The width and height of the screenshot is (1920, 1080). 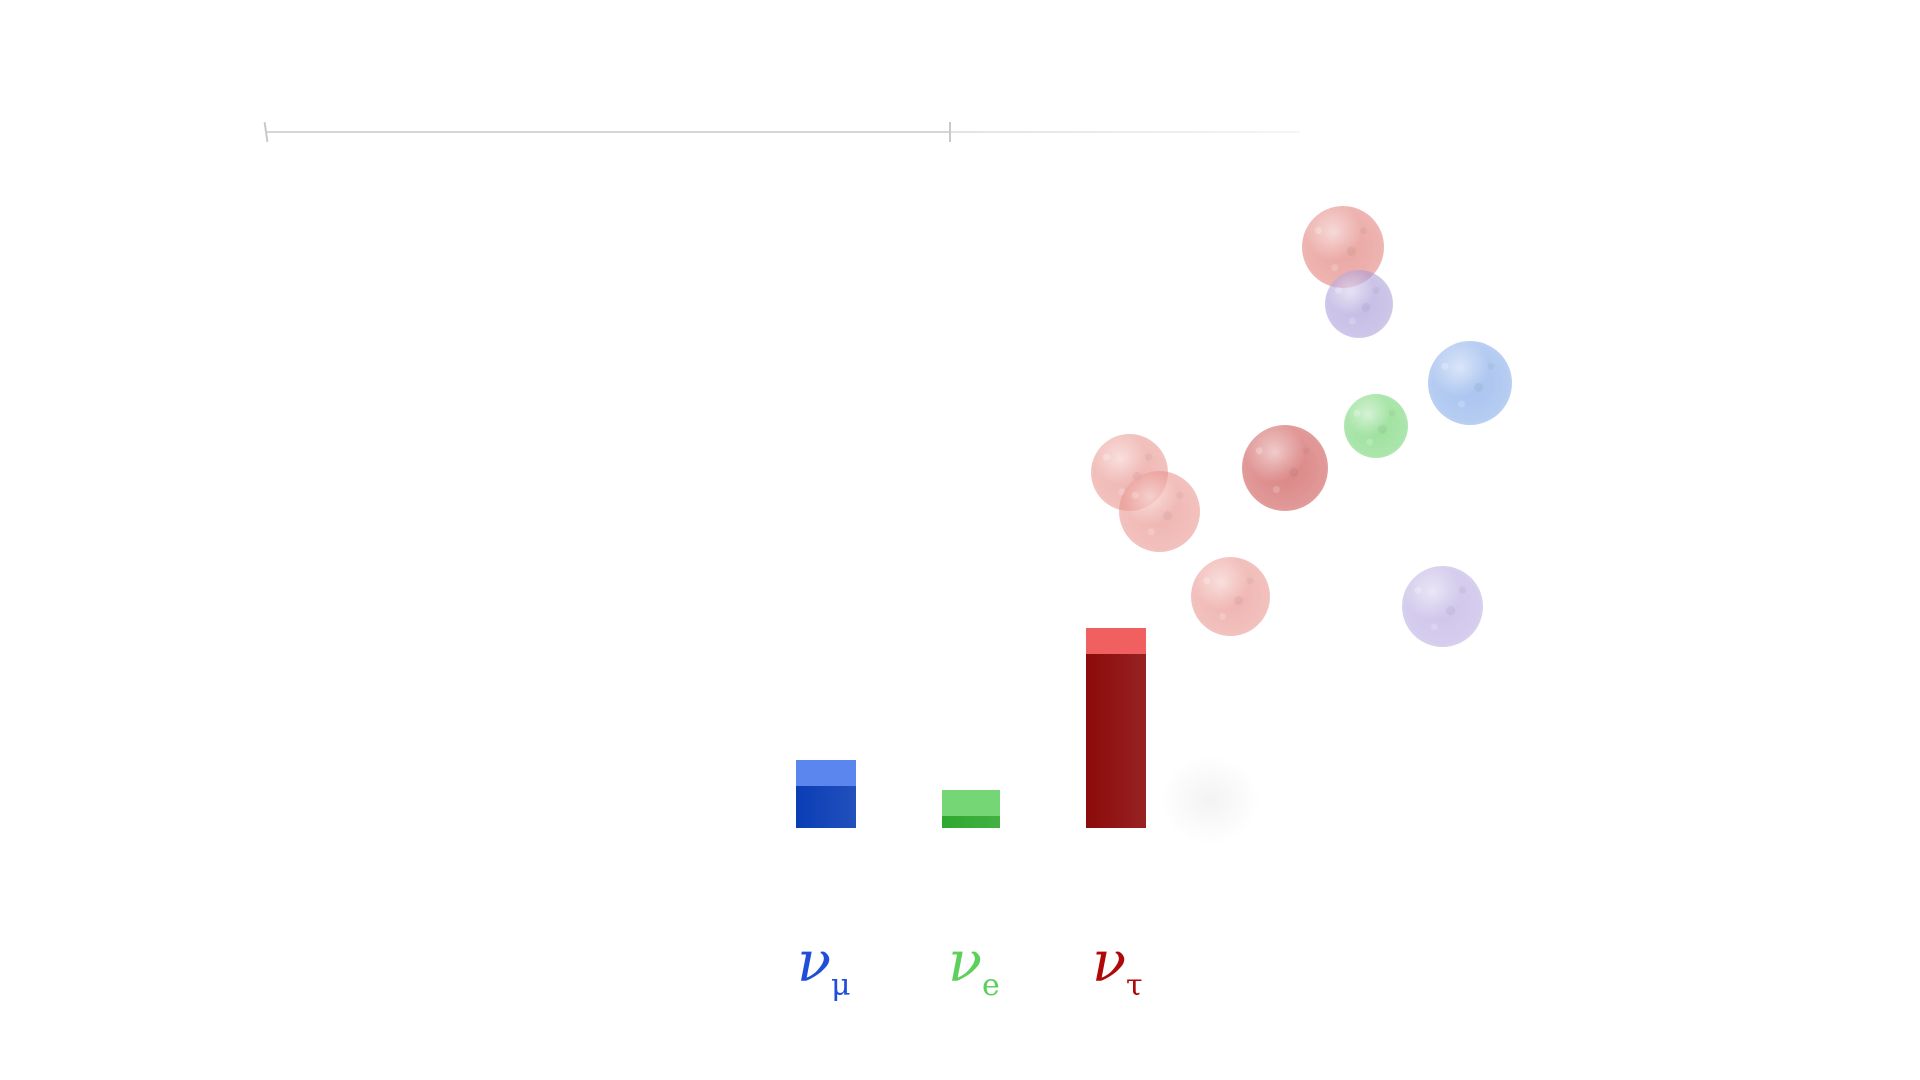 I want to click on bar-nu-tau, so click(x=1116, y=728).